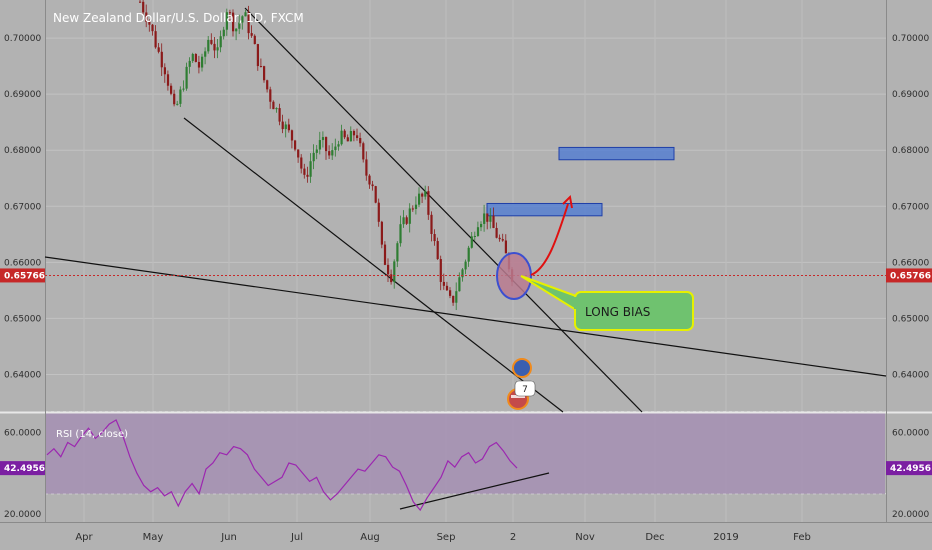 This screenshot has width=932, height=550. I want to click on us-flag-stripe-icon, so click(518, 396).